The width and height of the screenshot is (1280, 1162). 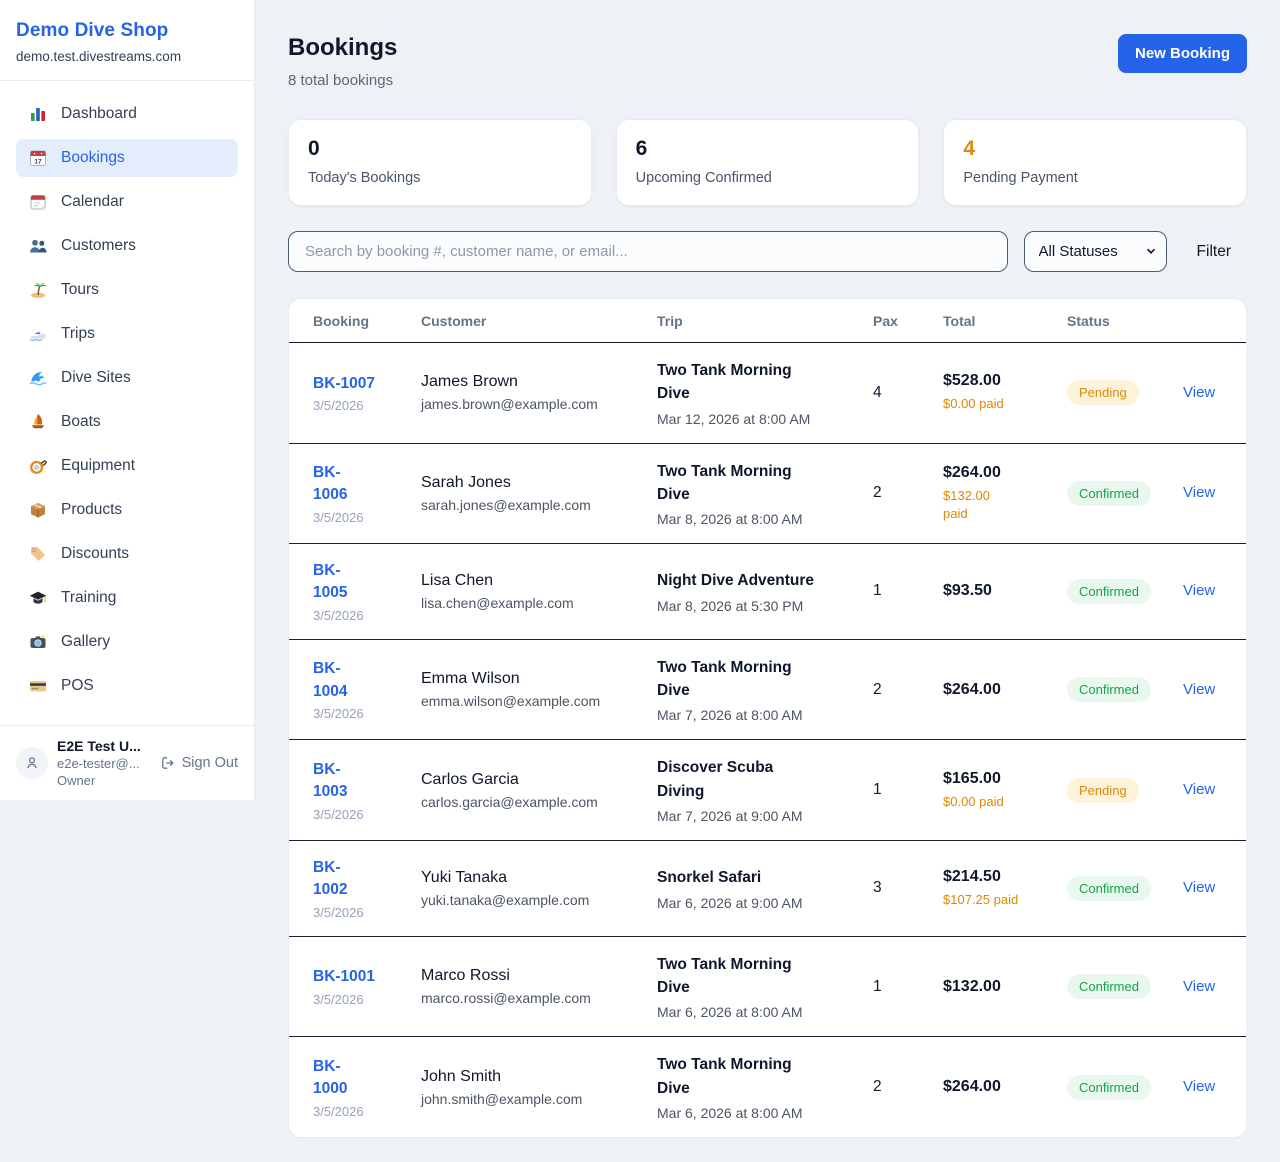 I want to click on sidebar-item-label: Training, so click(x=89, y=597).